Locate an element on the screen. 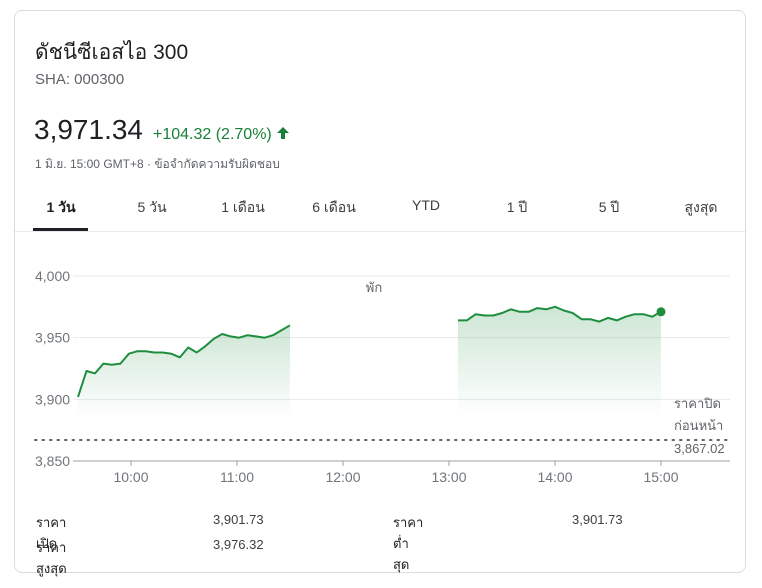 Image resolution: width=762 pixels, height=588 pixels. arrow-up-icon is located at coordinates (282, 133).